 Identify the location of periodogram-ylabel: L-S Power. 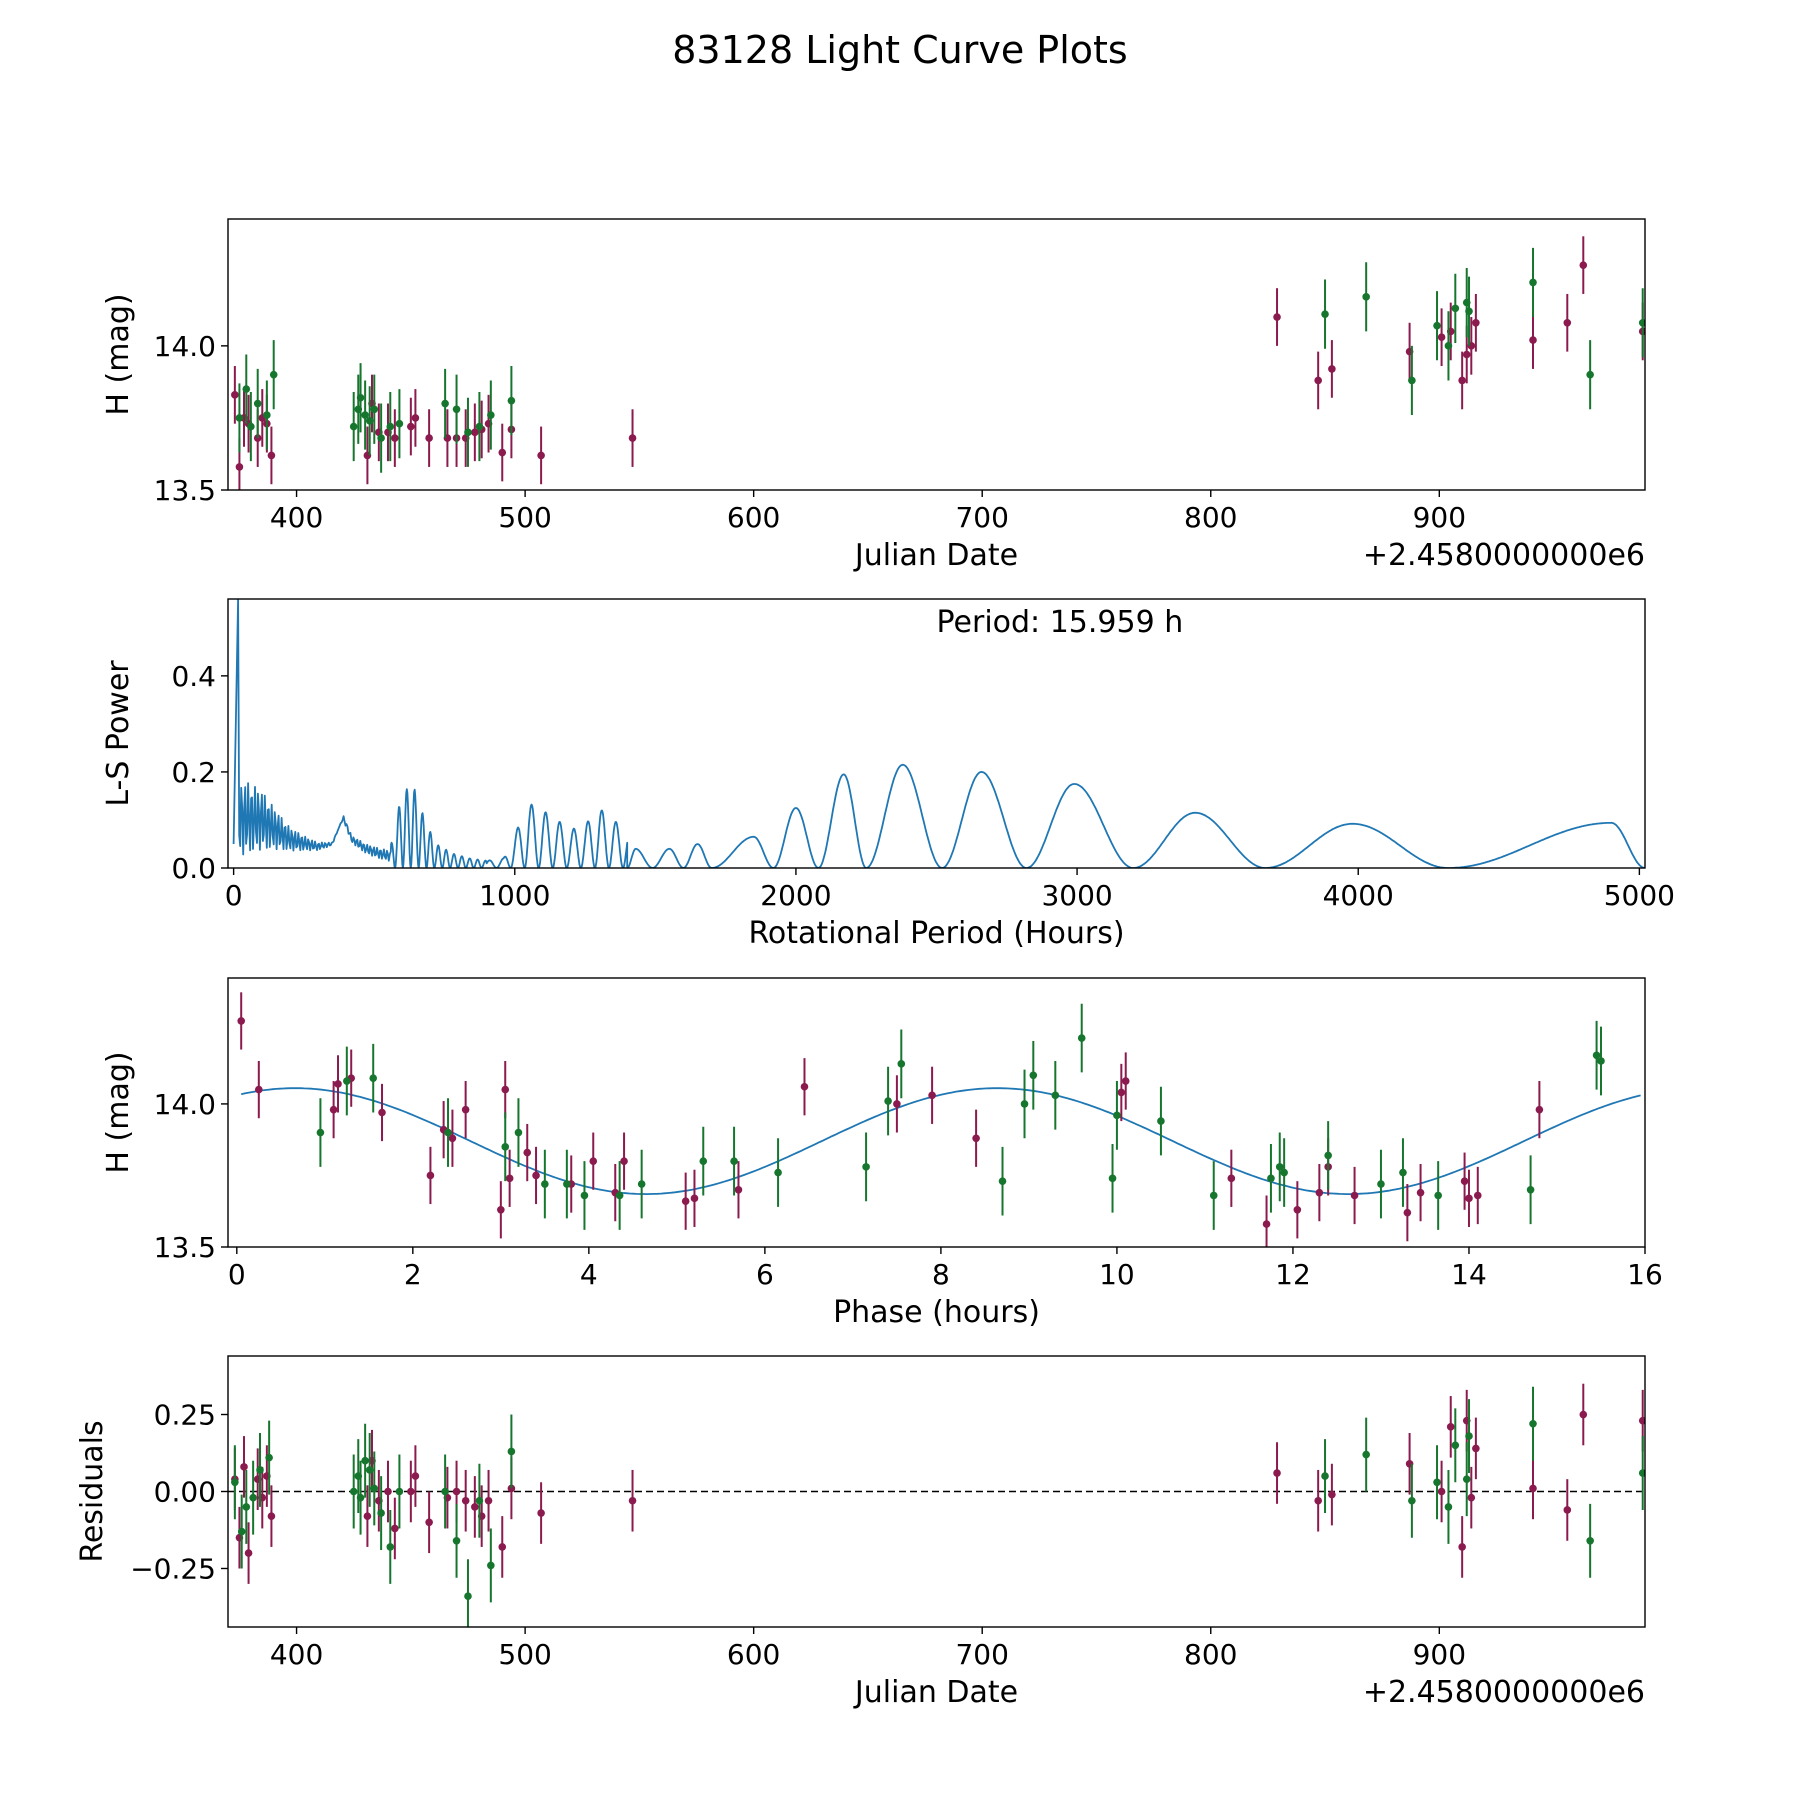
(118, 733).